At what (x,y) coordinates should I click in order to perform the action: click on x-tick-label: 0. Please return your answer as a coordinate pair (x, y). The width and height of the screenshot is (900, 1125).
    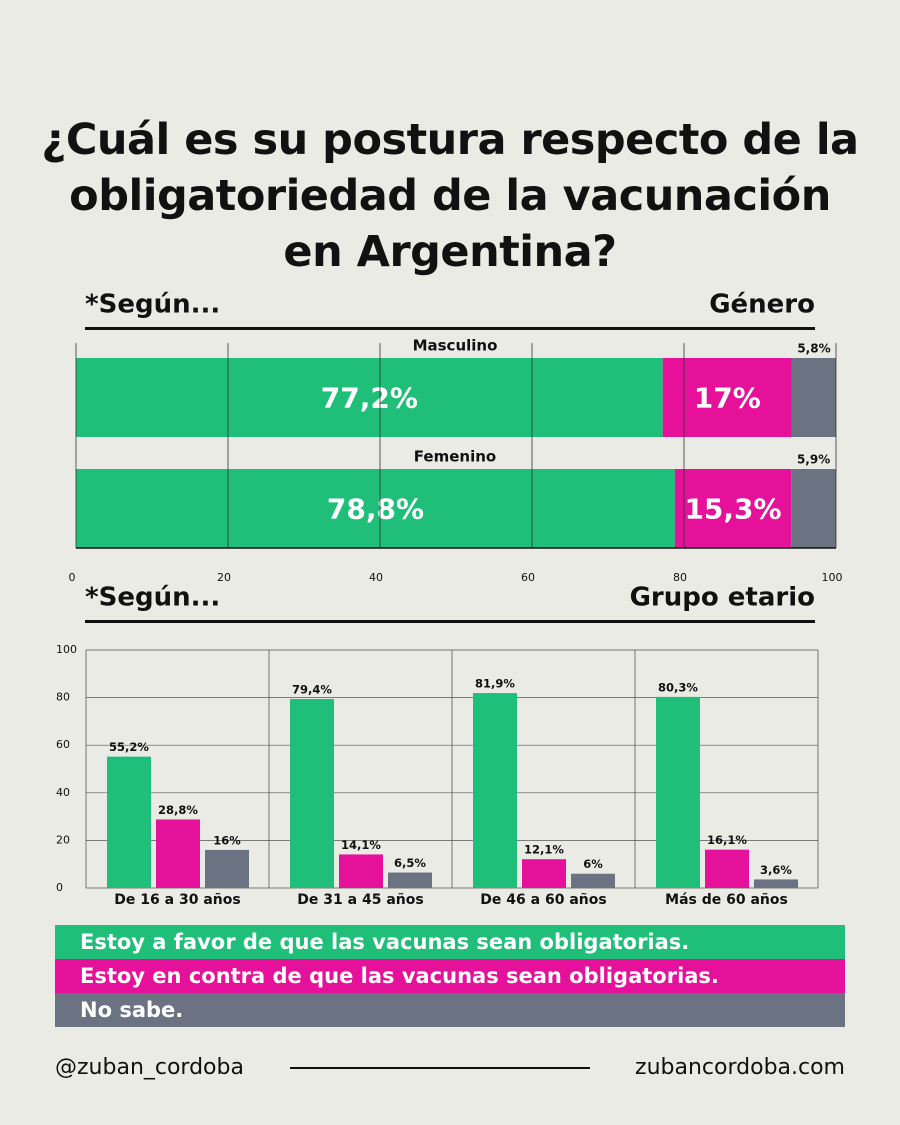
    Looking at the image, I should click on (72, 577).